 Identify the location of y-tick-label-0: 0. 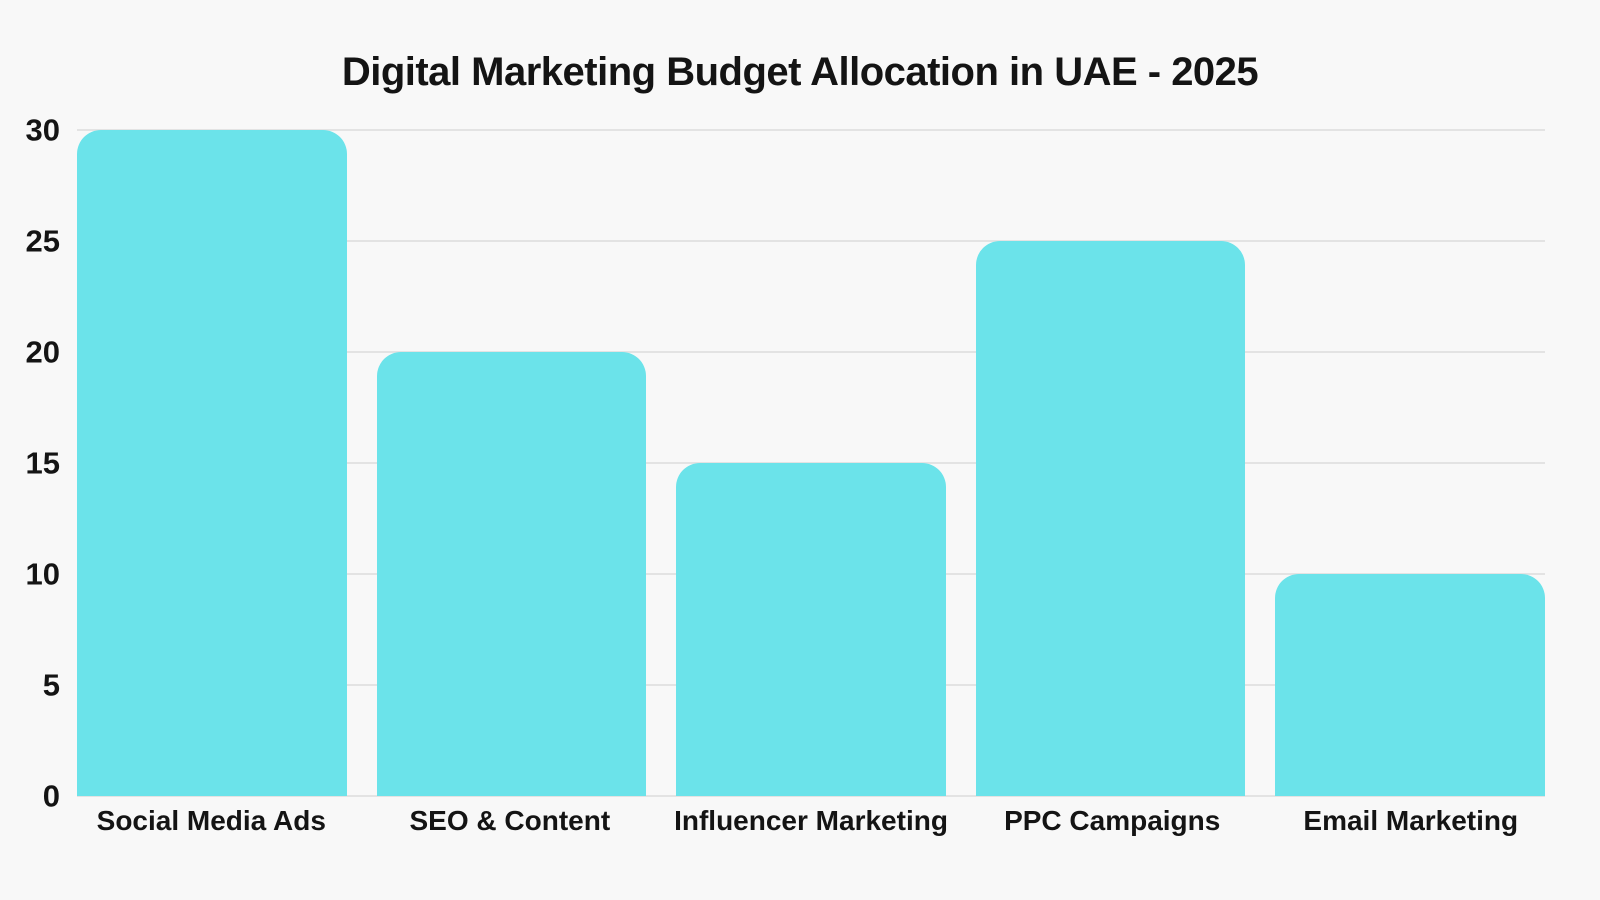
(51, 796).